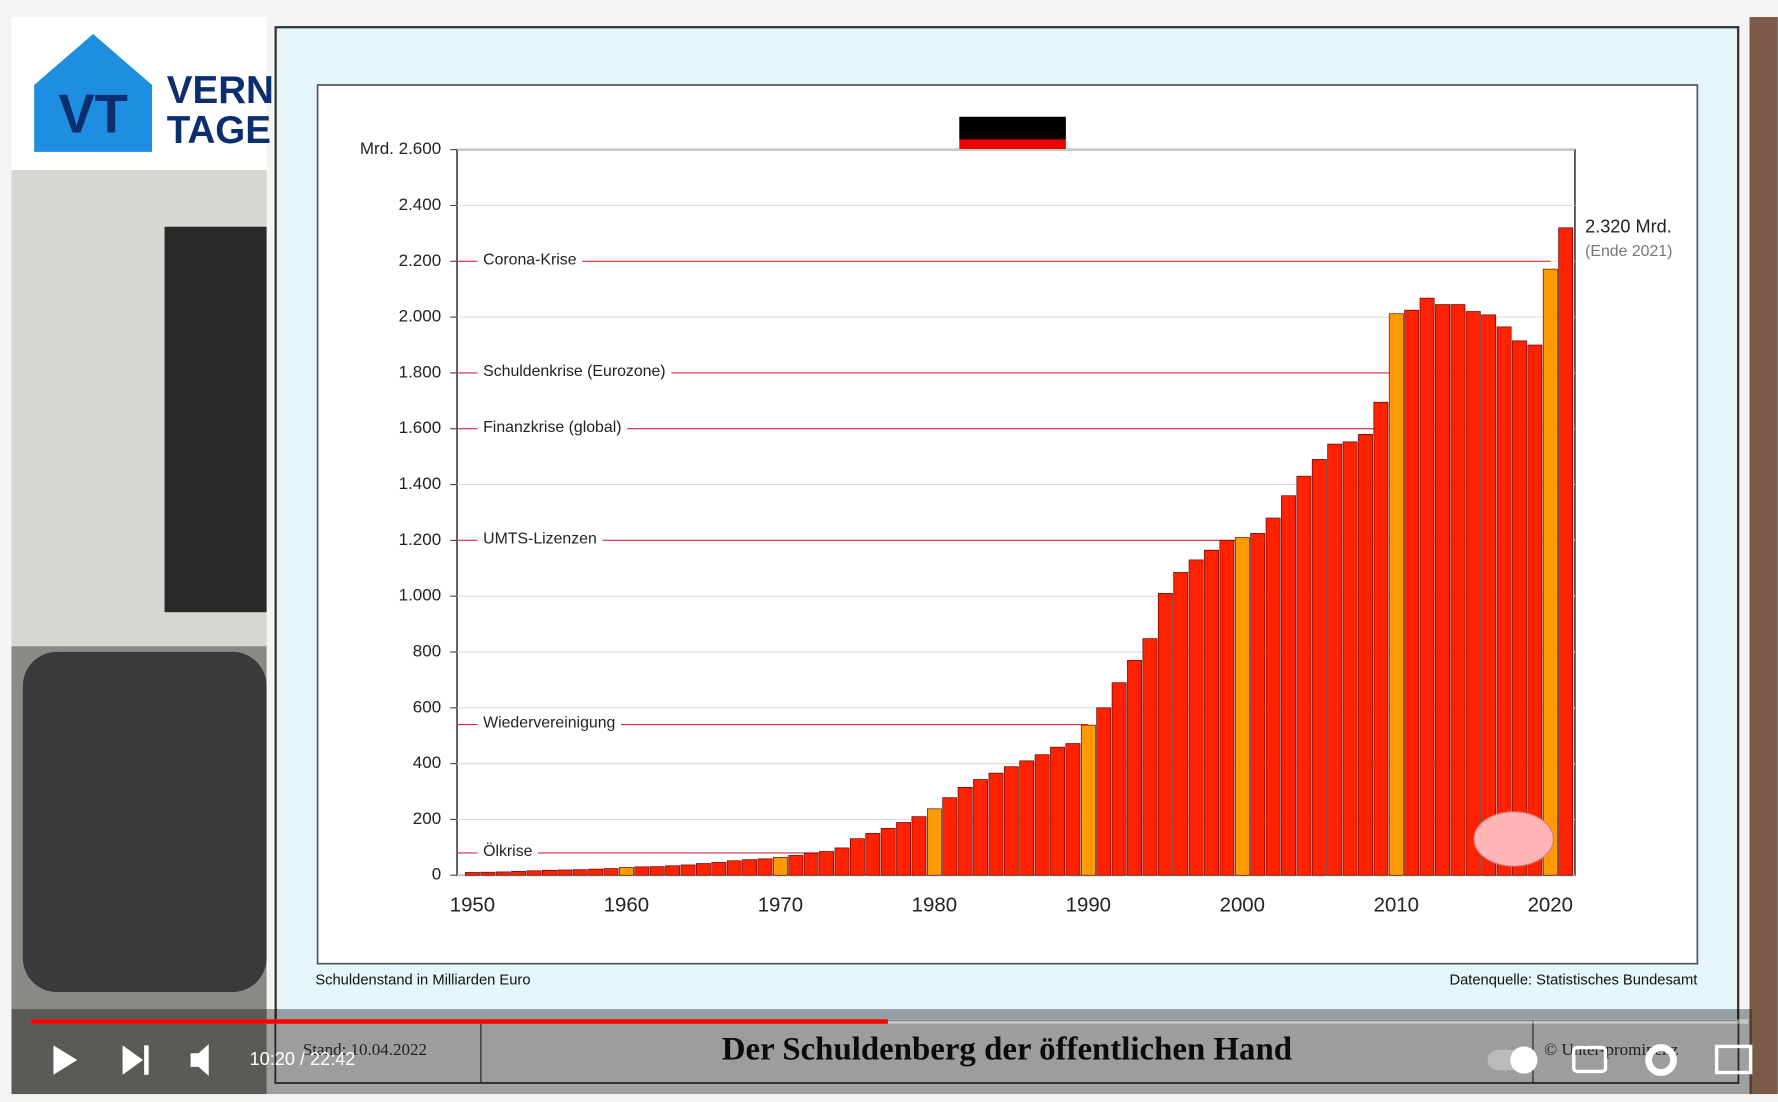 This screenshot has width=1778, height=1102. I want to click on subtitles-button, so click(1590, 1059).